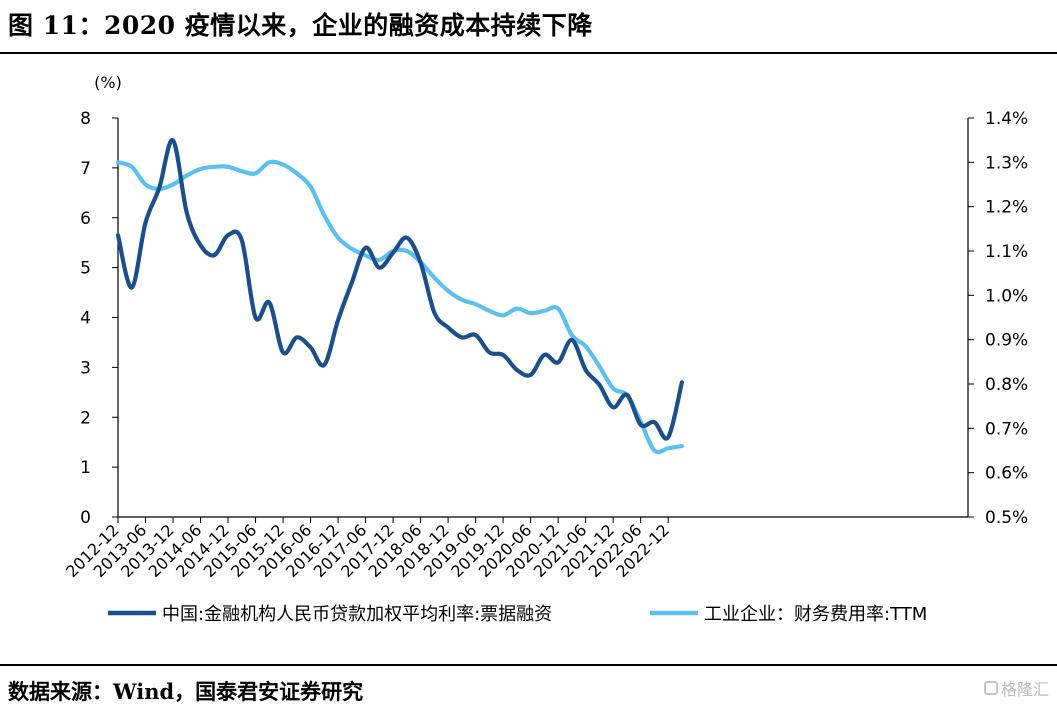  What do you see at coordinates (85, 418) in the screenshot?
I see `left-tick-label: 2` at bounding box center [85, 418].